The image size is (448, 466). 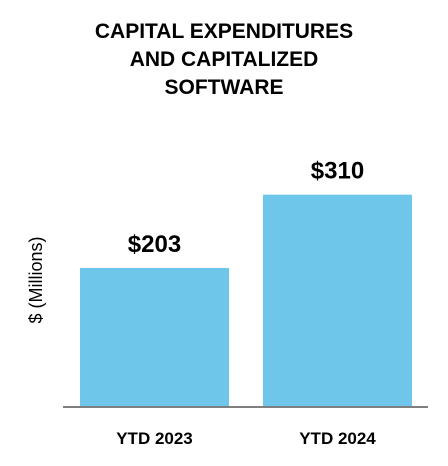 I want to click on chart-title-line-3: SOFTWARE, so click(x=224, y=87).